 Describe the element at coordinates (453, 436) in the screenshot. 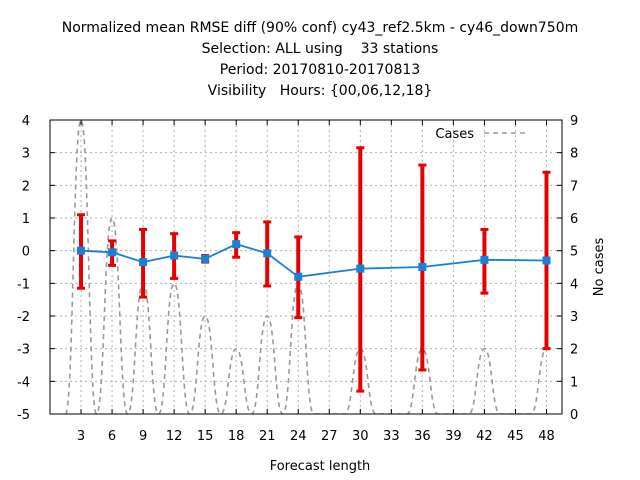

I see `x-tick-label: 39` at that location.